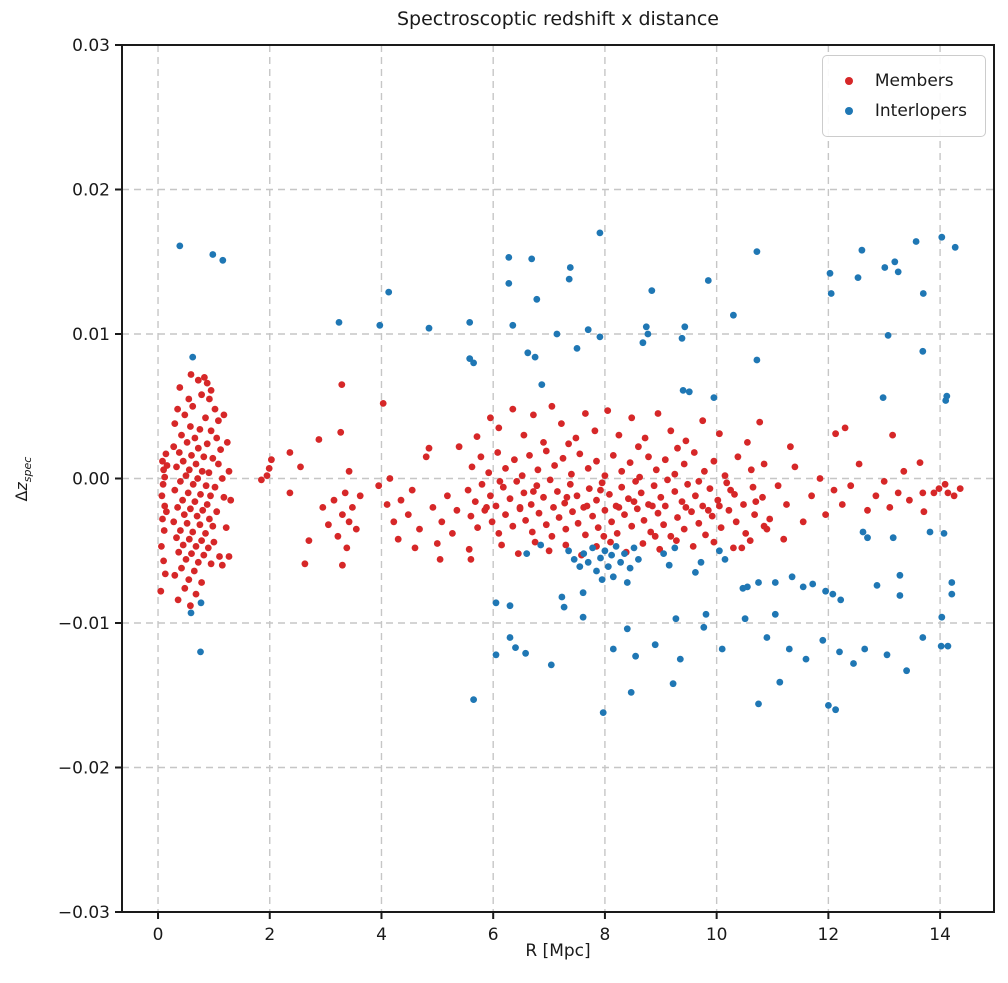 The height and width of the screenshot is (983, 1008). What do you see at coordinates (84, 769) in the screenshot?
I see `y-tick-label: −0.02` at bounding box center [84, 769].